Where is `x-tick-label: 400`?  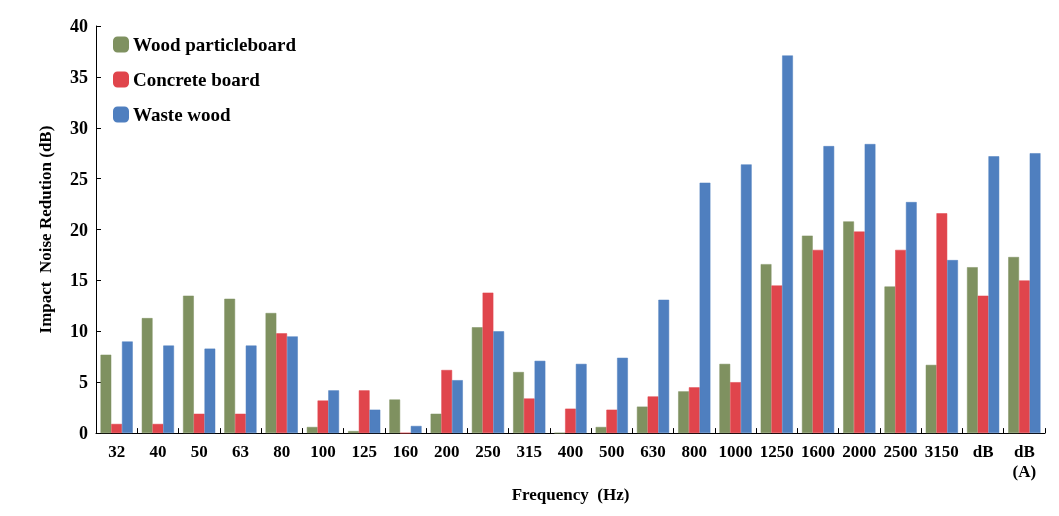 x-tick-label: 400 is located at coordinates (570, 451).